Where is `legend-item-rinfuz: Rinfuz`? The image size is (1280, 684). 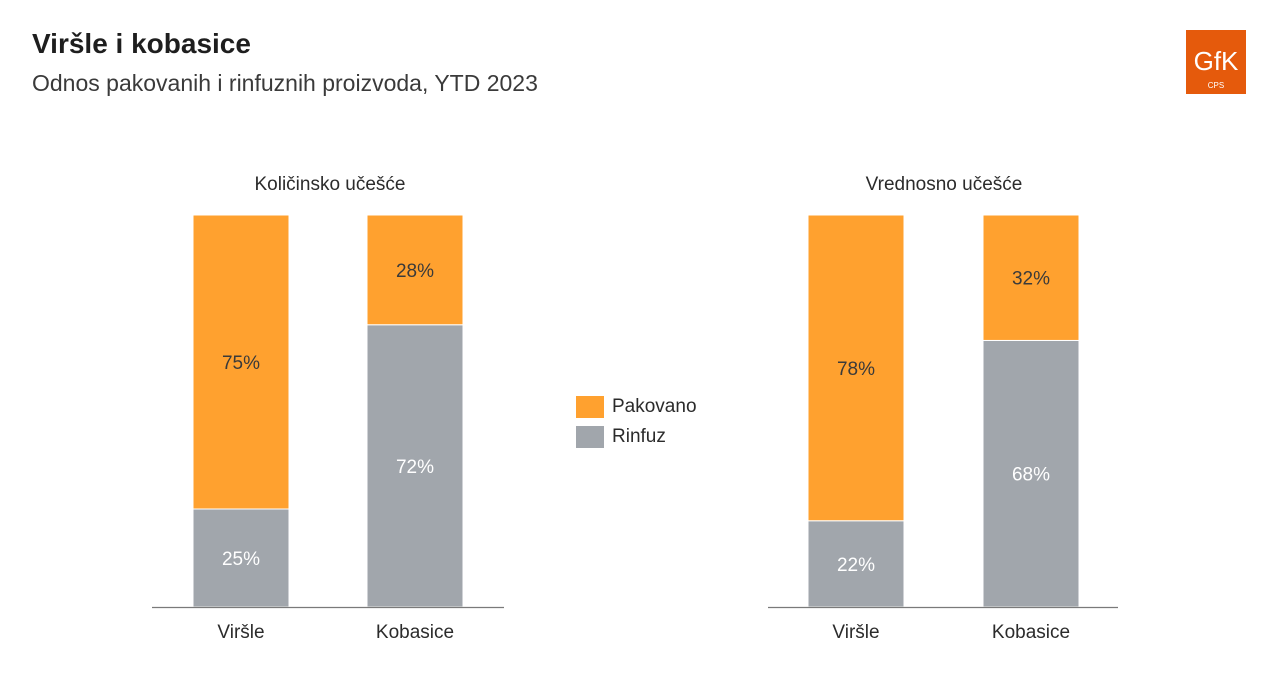
legend-item-rinfuz: Rinfuz is located at coordinates (636, 437).